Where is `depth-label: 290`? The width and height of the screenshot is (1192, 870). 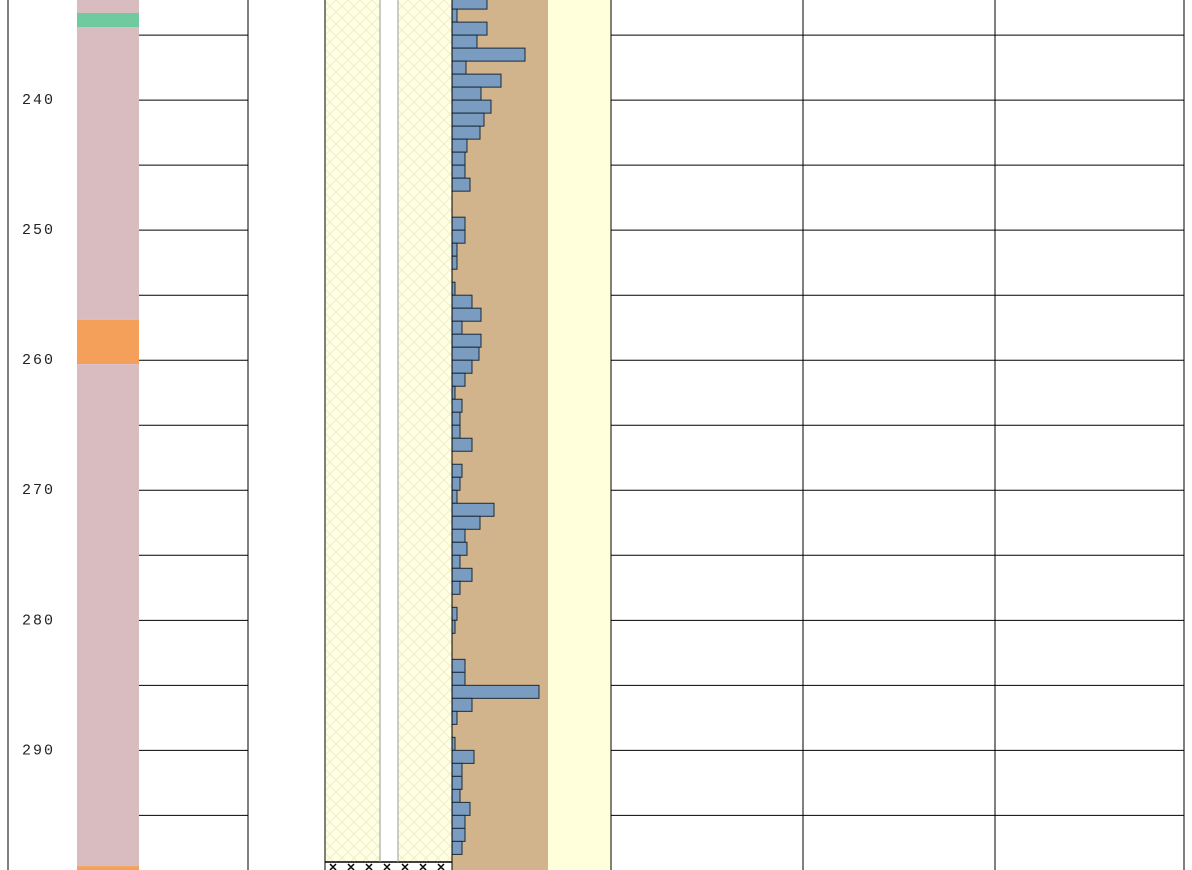 depth-label: 290 is located at coordinates (38, 750).